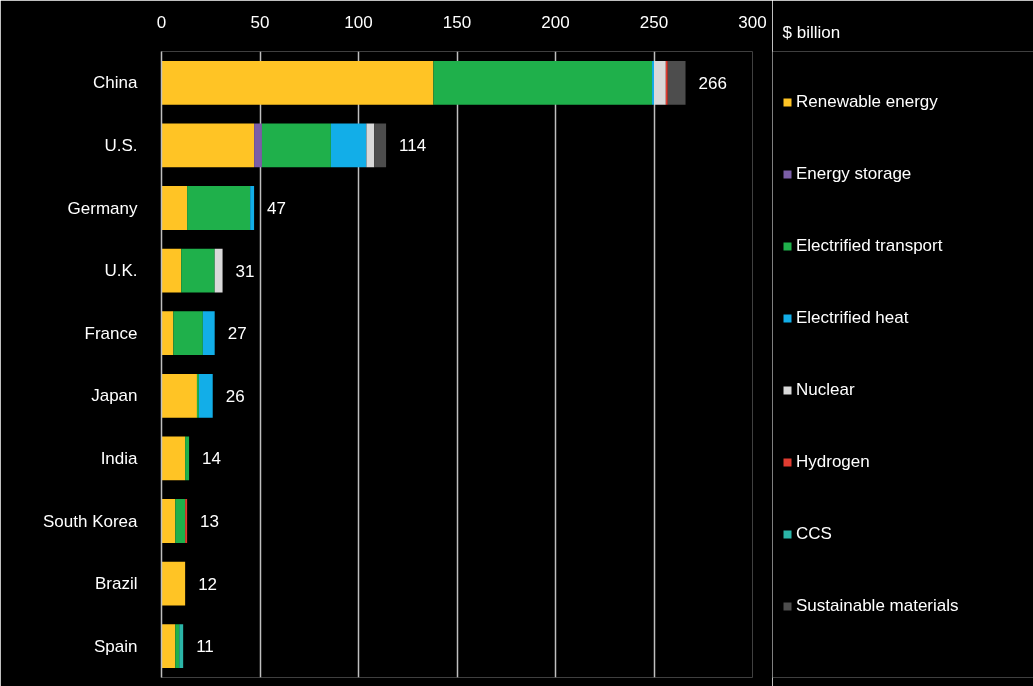 Image resolution: width=1033 pixels, height=686 pixels. What do you see at coordinates (457, 22) in the screenshot?
I see `x-tick-label: 150` at bounding box center [457, 22].